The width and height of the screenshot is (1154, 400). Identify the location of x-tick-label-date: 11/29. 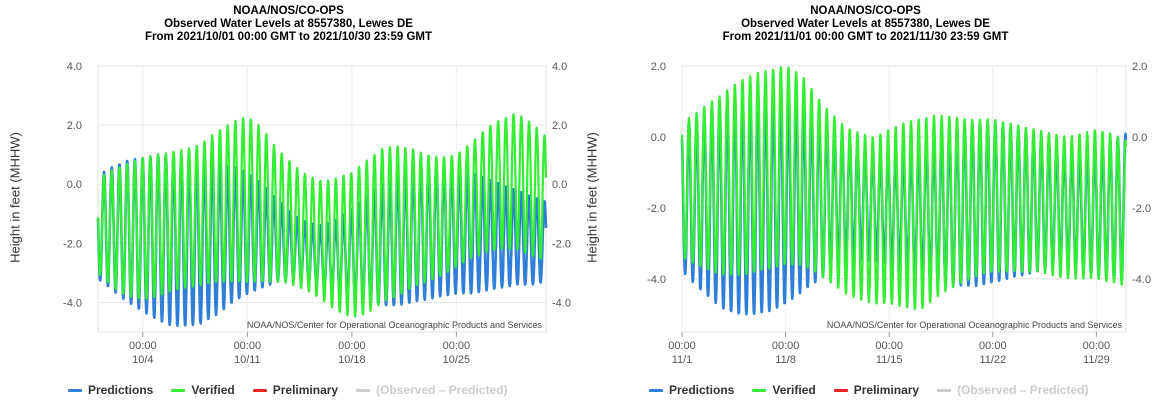
(1096, 360).